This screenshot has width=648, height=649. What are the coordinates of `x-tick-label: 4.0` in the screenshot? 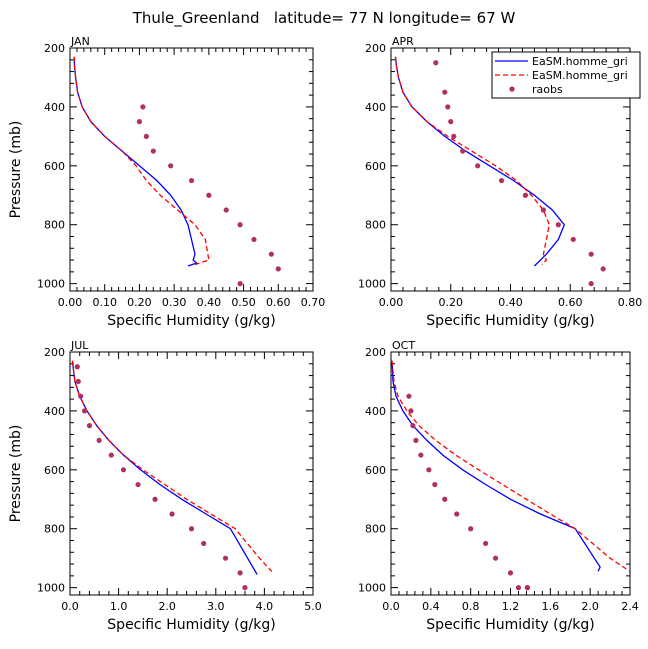 It's located at (265, 606).